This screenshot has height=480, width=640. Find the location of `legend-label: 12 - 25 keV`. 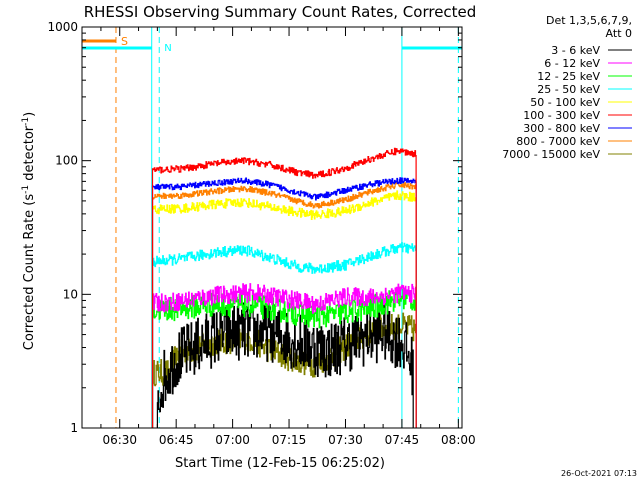

legend-label: 12 - 25 keV is located at coordinates (568, 76).